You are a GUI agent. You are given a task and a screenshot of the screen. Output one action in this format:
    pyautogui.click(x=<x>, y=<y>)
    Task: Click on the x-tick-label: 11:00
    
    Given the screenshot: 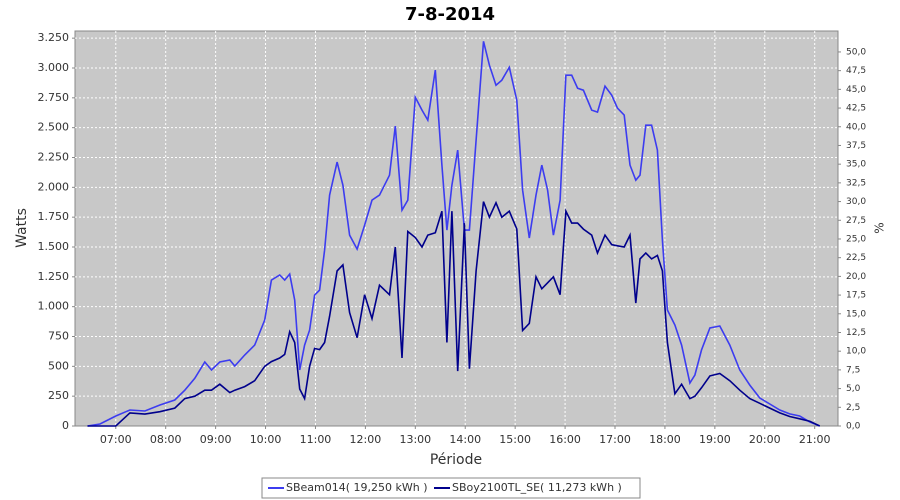 What is the action you would take?
    pyautogui.click(x=316, y=439)
    